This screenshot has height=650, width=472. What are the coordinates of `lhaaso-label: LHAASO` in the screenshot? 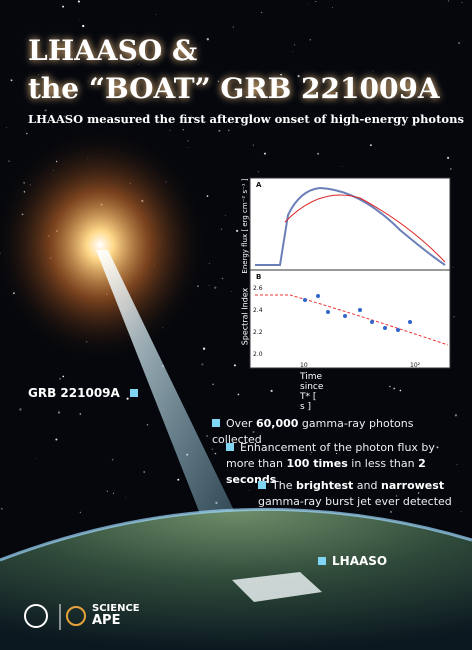 It's located at (352, 561).